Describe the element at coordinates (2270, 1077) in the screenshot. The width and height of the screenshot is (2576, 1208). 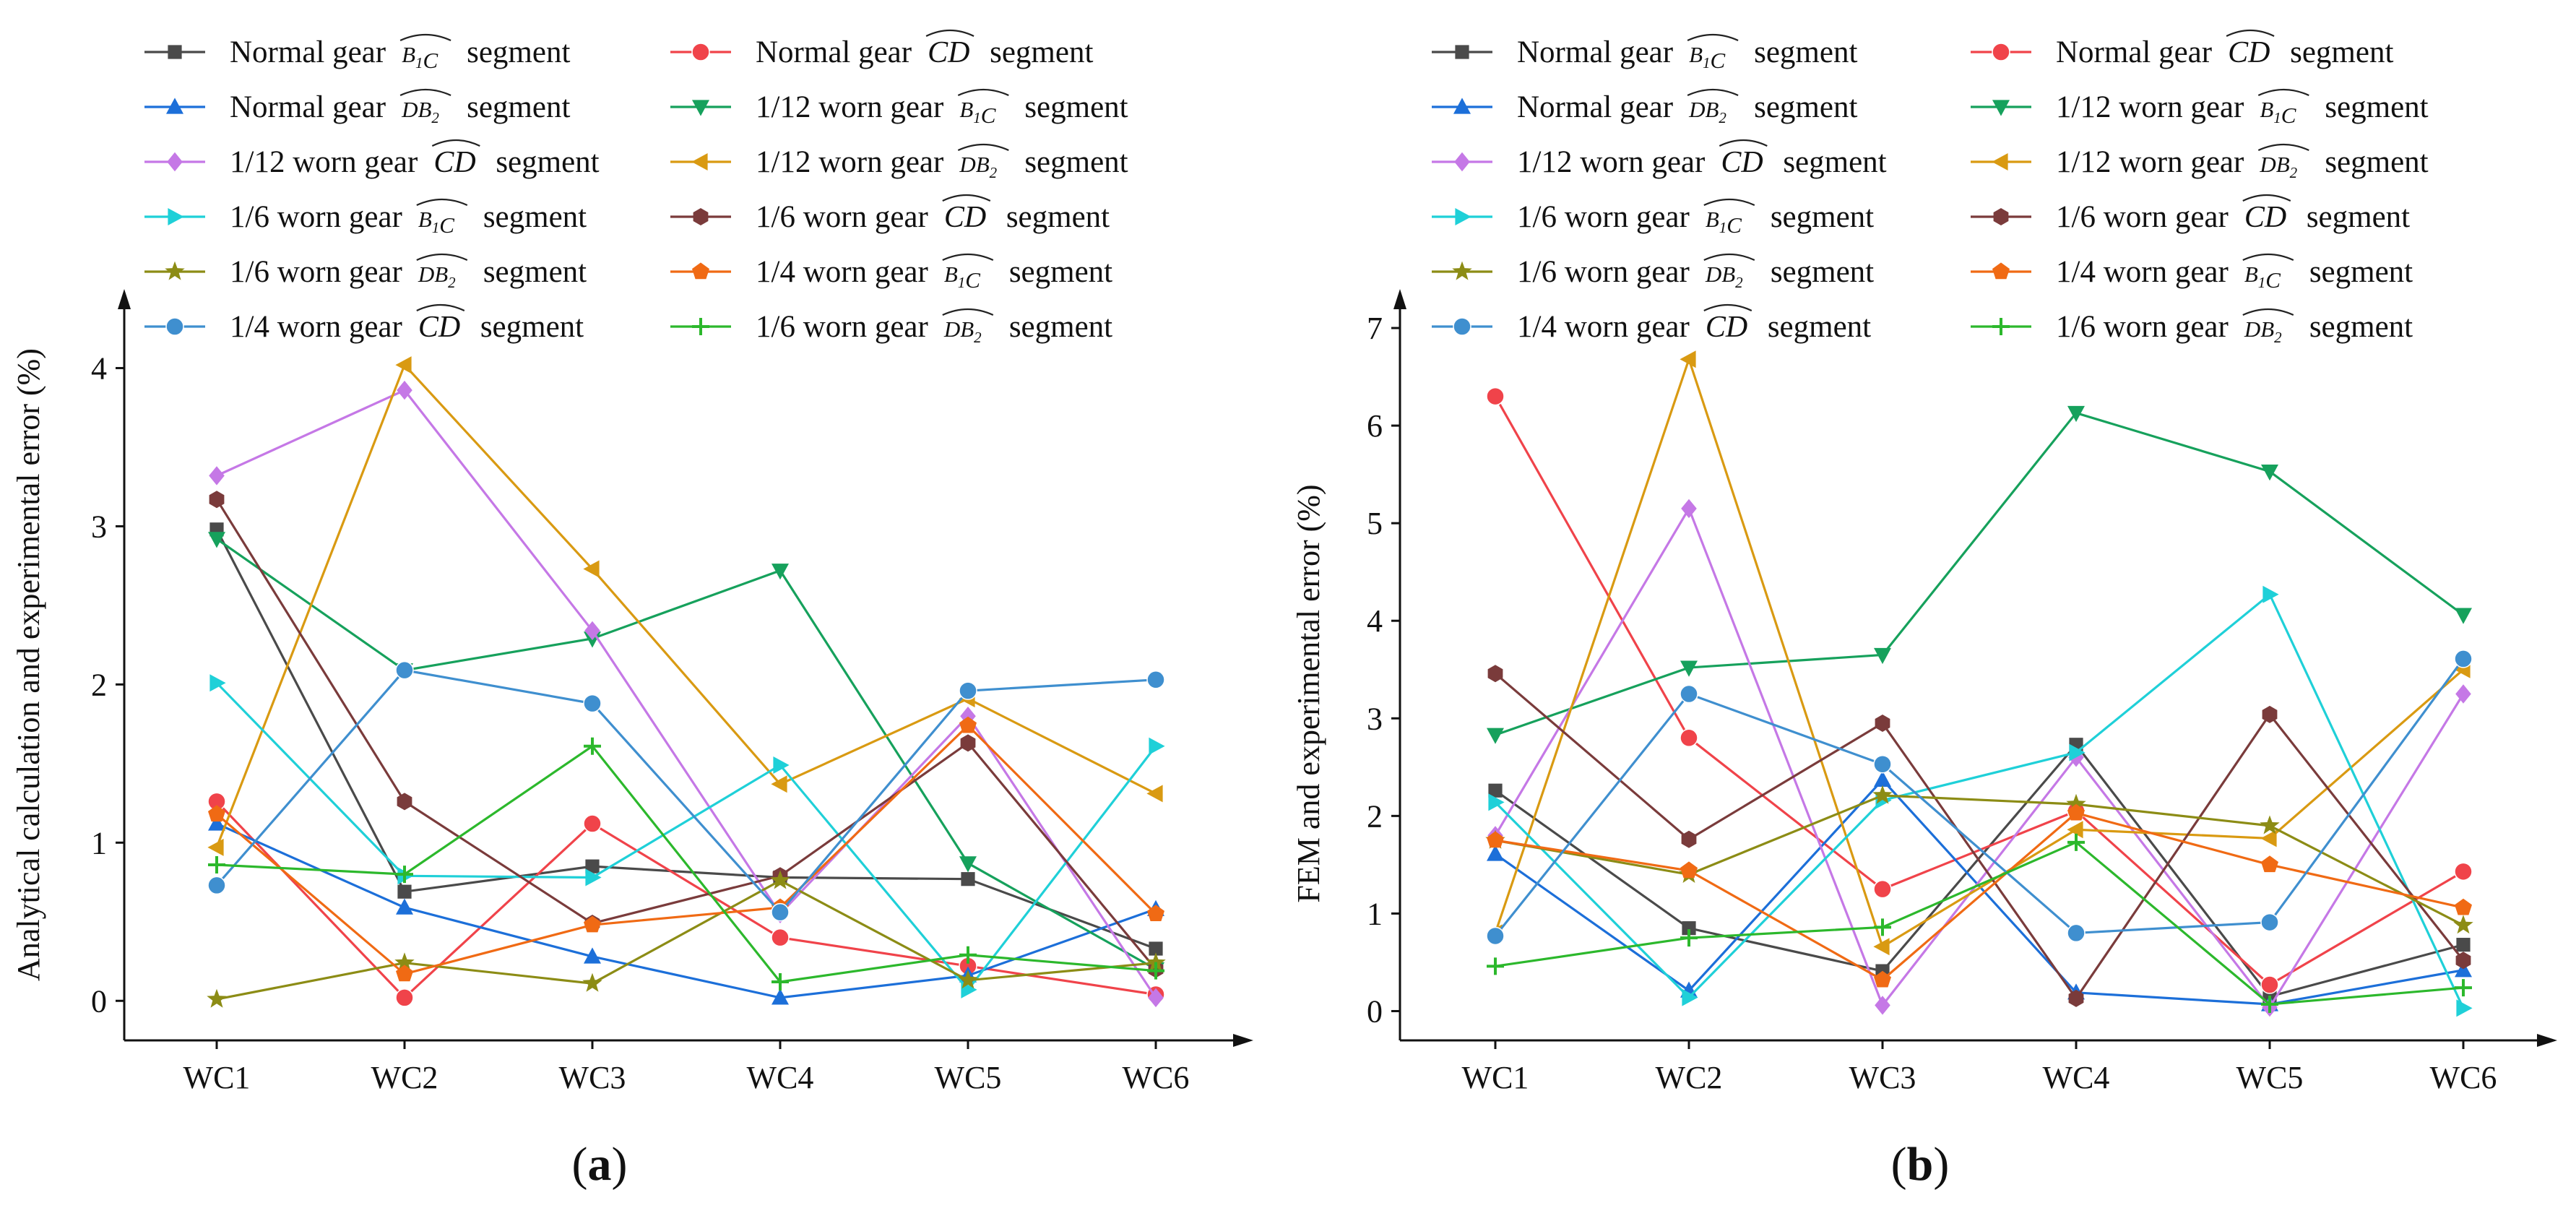
I see `x-tick-label: WC5` at that location.